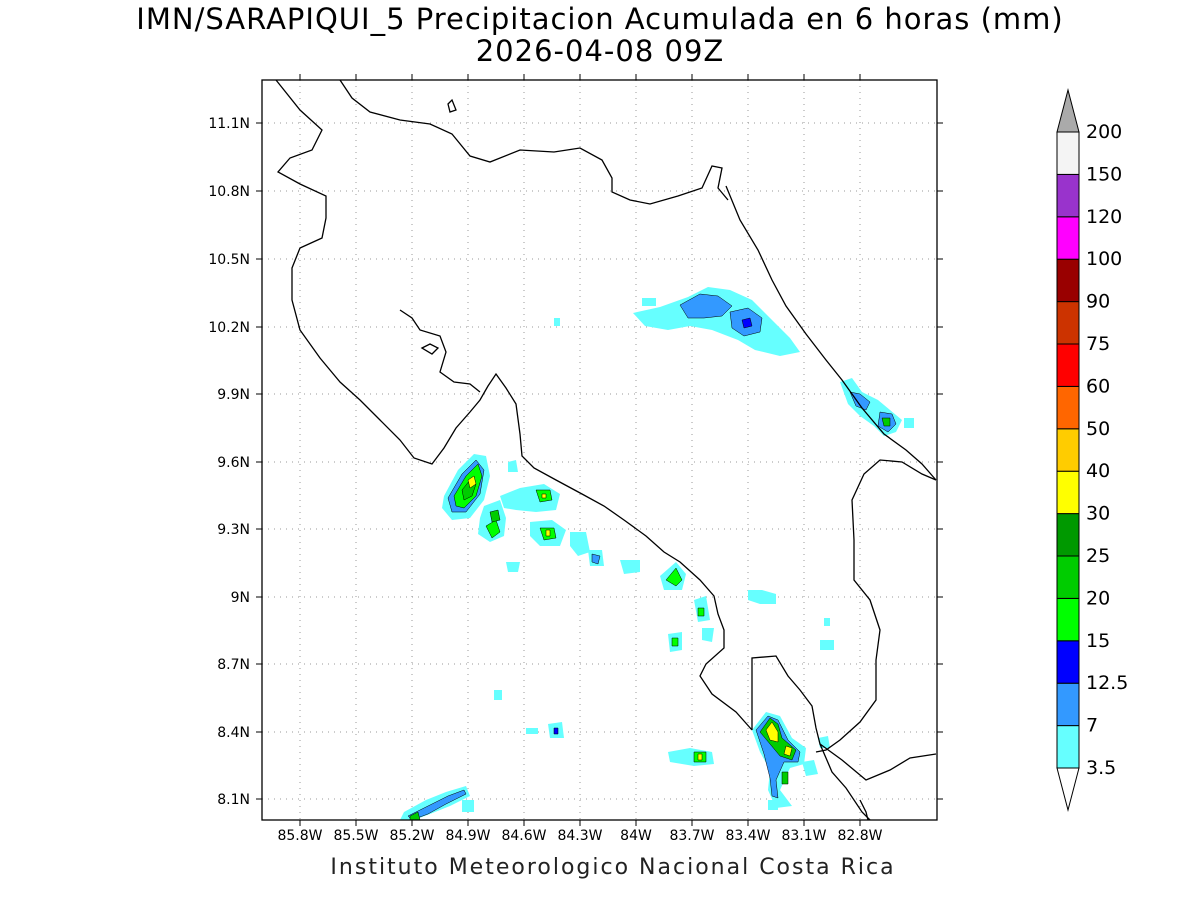 Image resolution: width=1200 pixels, height=900 pixels. Describe the element at coordinates (1107, 683) in the screenshot. I see `colorbar-label: 12.5` at that location.